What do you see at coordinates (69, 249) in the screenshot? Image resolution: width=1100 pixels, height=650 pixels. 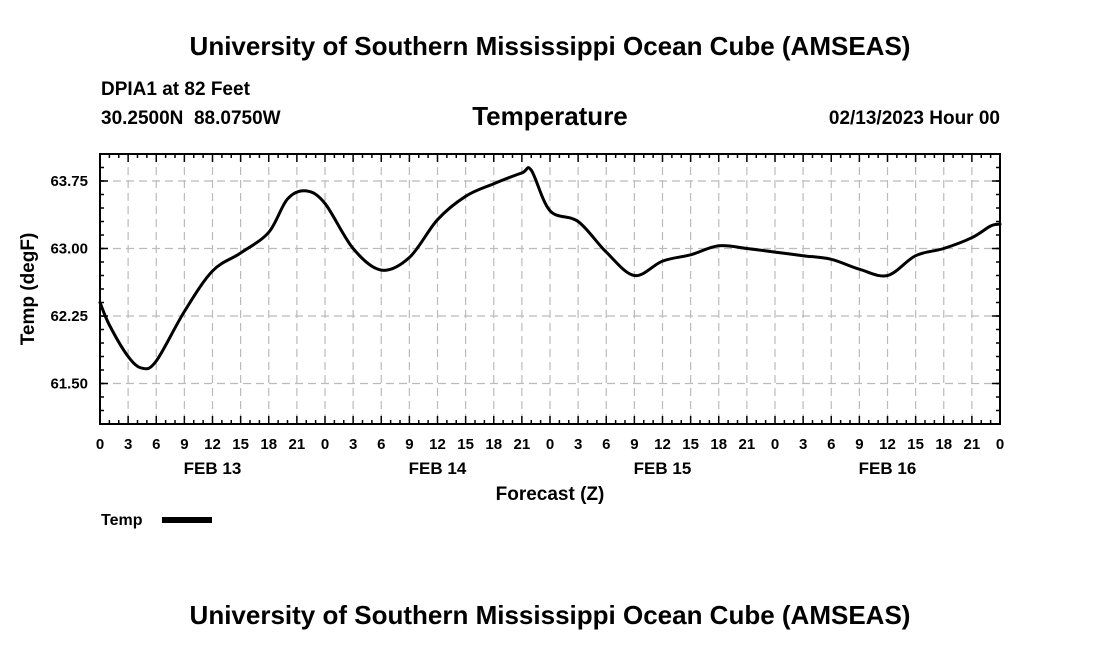 I see `y-tick-label: 63.00` at bounding box center [69, 249].